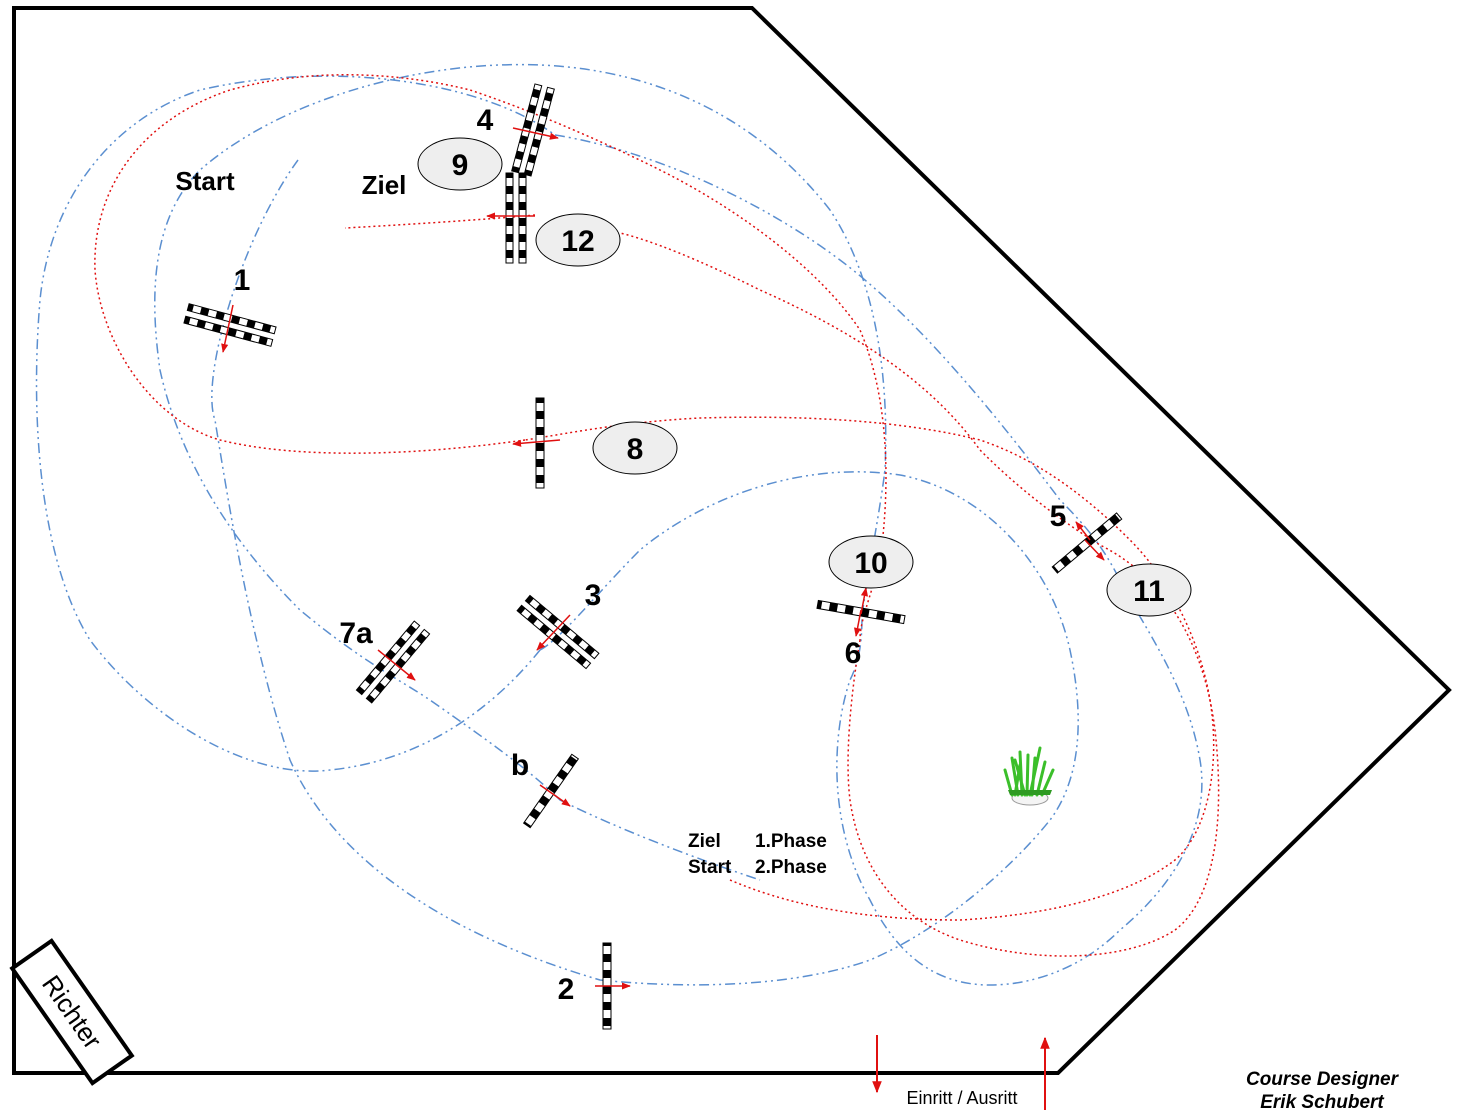 The height and width of the screenshot is (1112, 1457). I want to click on obstacle-11-arrow, so click(1094, 550).